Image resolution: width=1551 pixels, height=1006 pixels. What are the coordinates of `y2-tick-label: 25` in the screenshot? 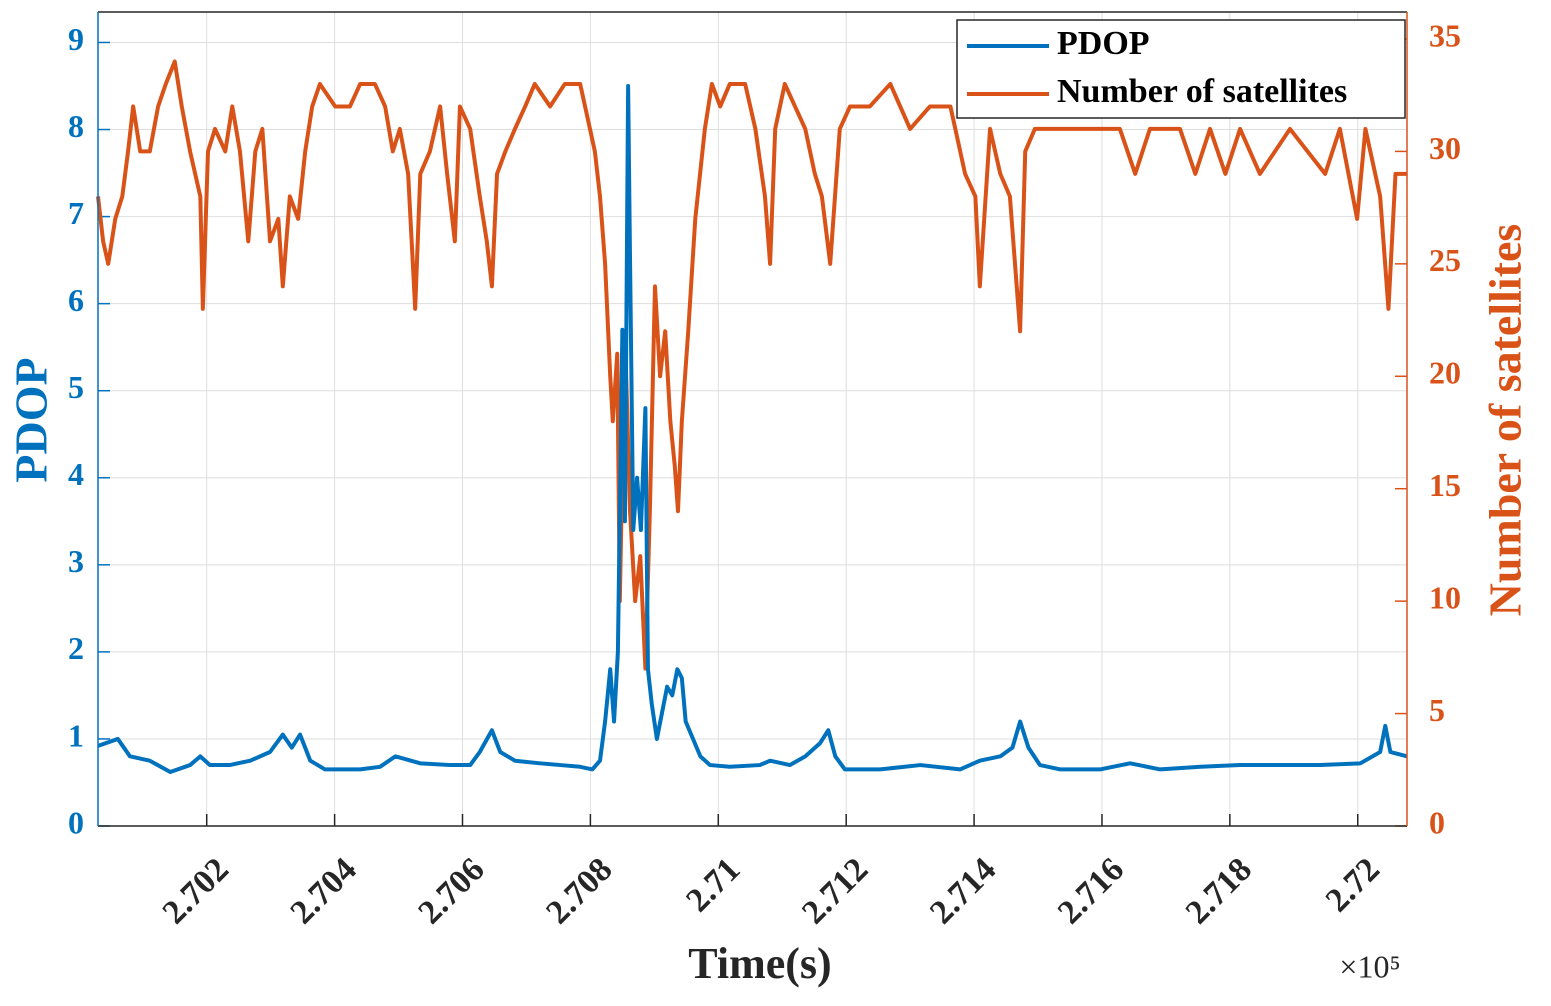 It's located at (1445, 260).